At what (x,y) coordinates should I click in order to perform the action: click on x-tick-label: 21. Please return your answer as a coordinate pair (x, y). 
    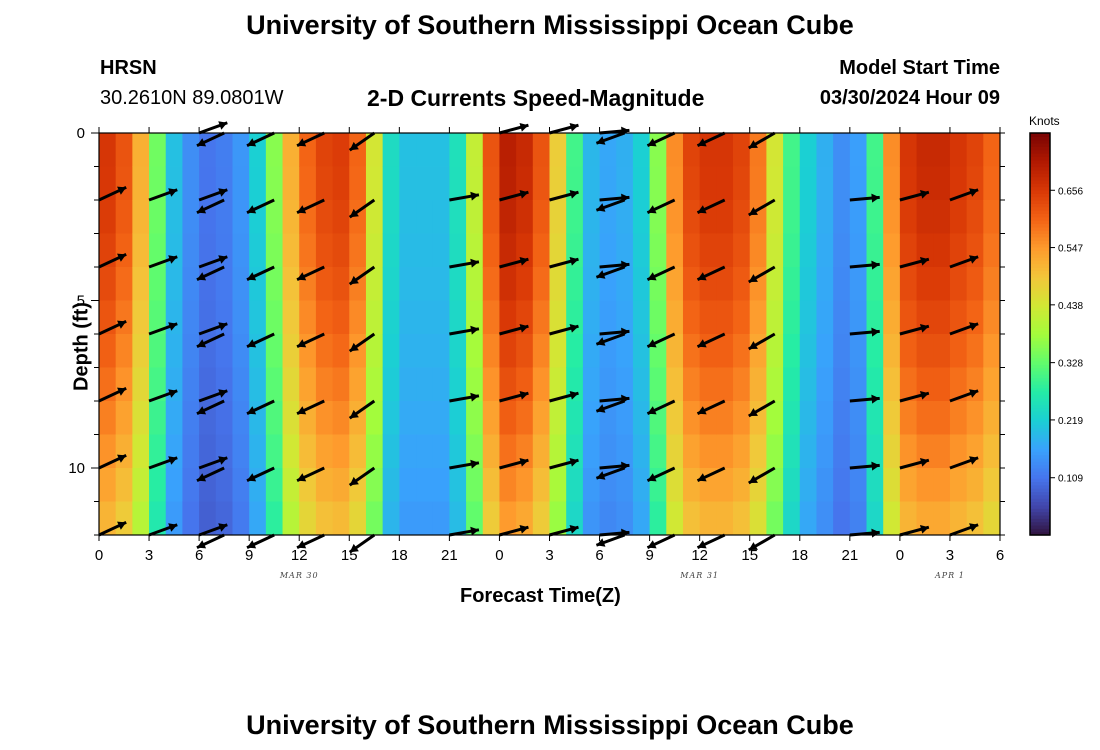
    Looking at the image, I should click on (449, 555).